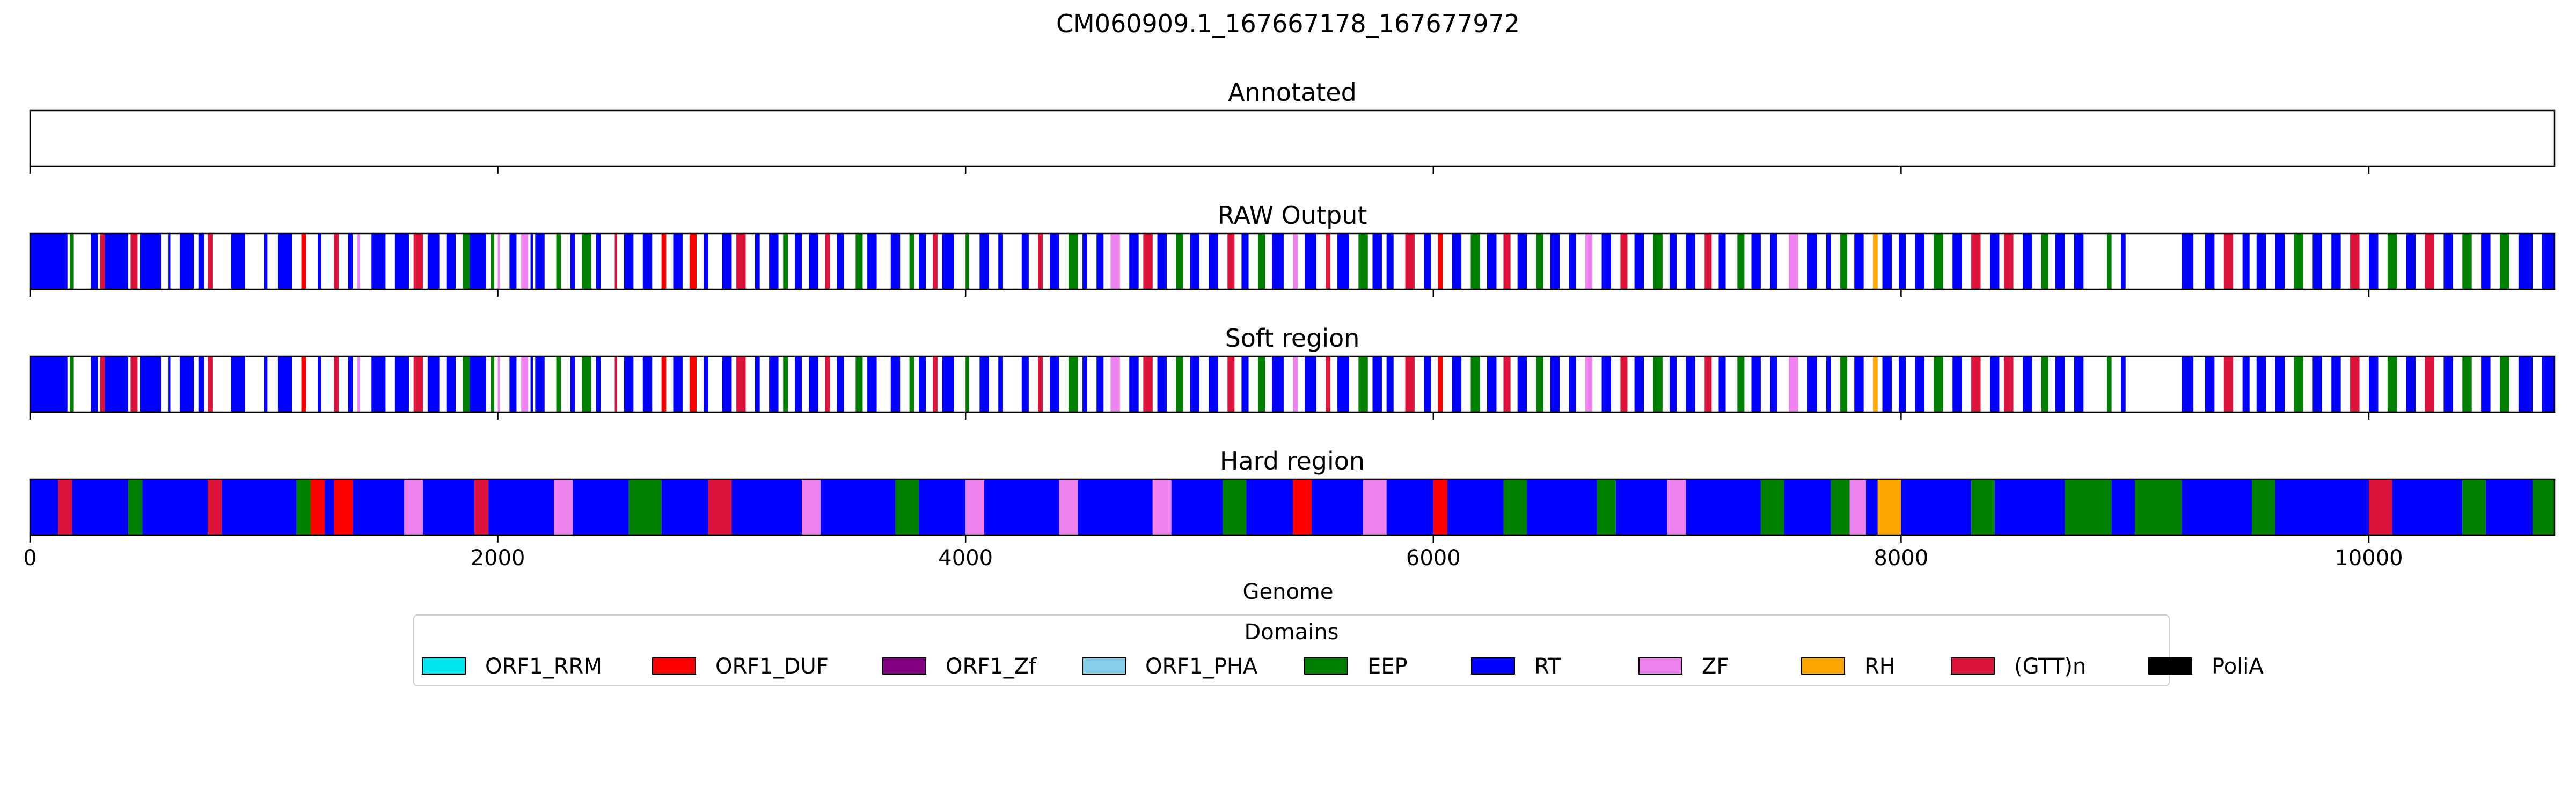  Describe the element at coordinates (1302, 507) in the screenshot. I see `segment-hard-region-orf1-duf` at that location.